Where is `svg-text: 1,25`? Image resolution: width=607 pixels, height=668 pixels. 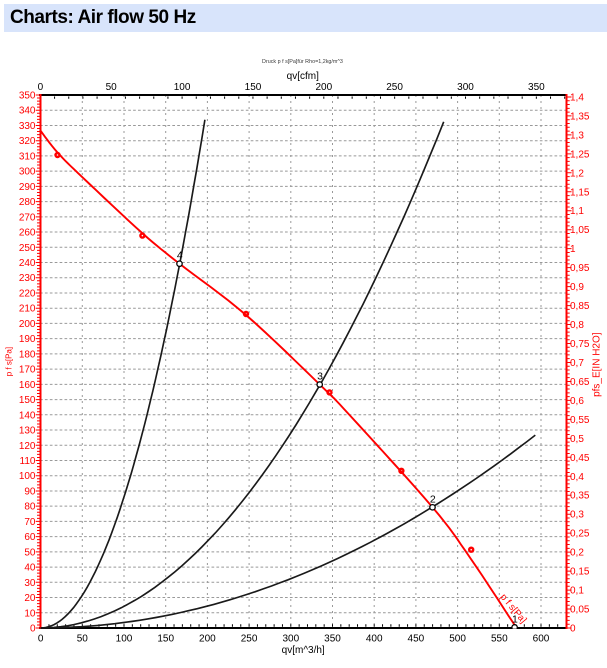
svg-text: 1,25 is located at coordinates (580, 154).